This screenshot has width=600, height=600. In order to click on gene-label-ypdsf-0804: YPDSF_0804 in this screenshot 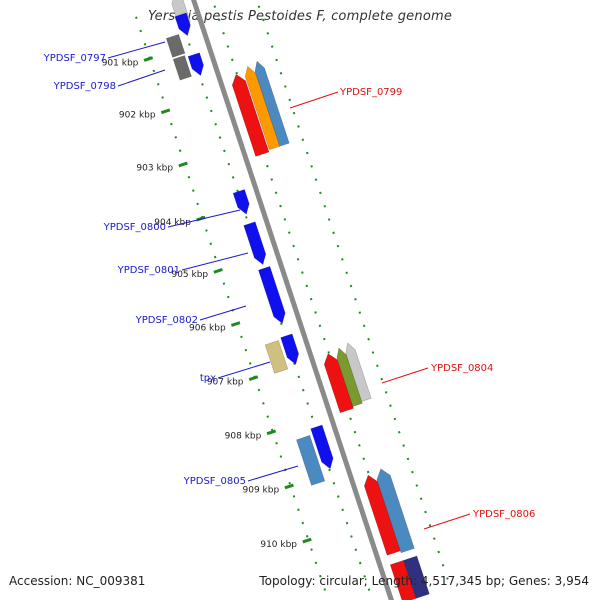, I will do `click(461, 368)`.